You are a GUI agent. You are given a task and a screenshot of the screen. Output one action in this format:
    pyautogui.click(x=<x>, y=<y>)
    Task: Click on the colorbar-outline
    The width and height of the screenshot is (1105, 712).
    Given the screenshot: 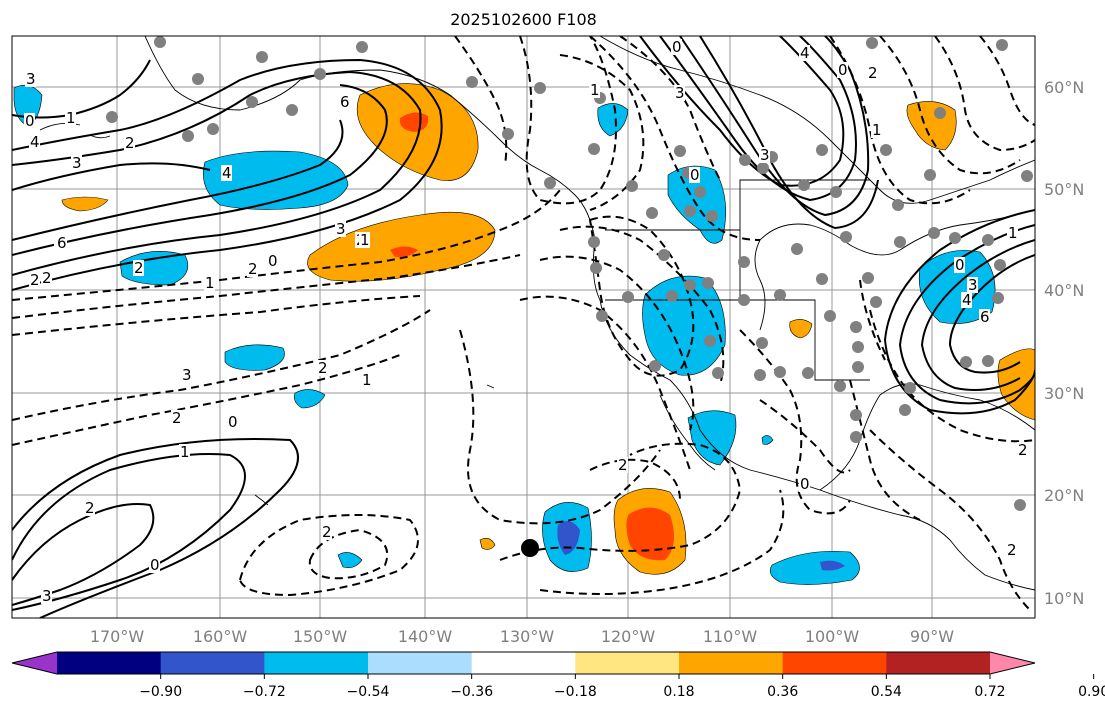 What is the action you would take?
    pyautogui.click(x=523, y=663)
    